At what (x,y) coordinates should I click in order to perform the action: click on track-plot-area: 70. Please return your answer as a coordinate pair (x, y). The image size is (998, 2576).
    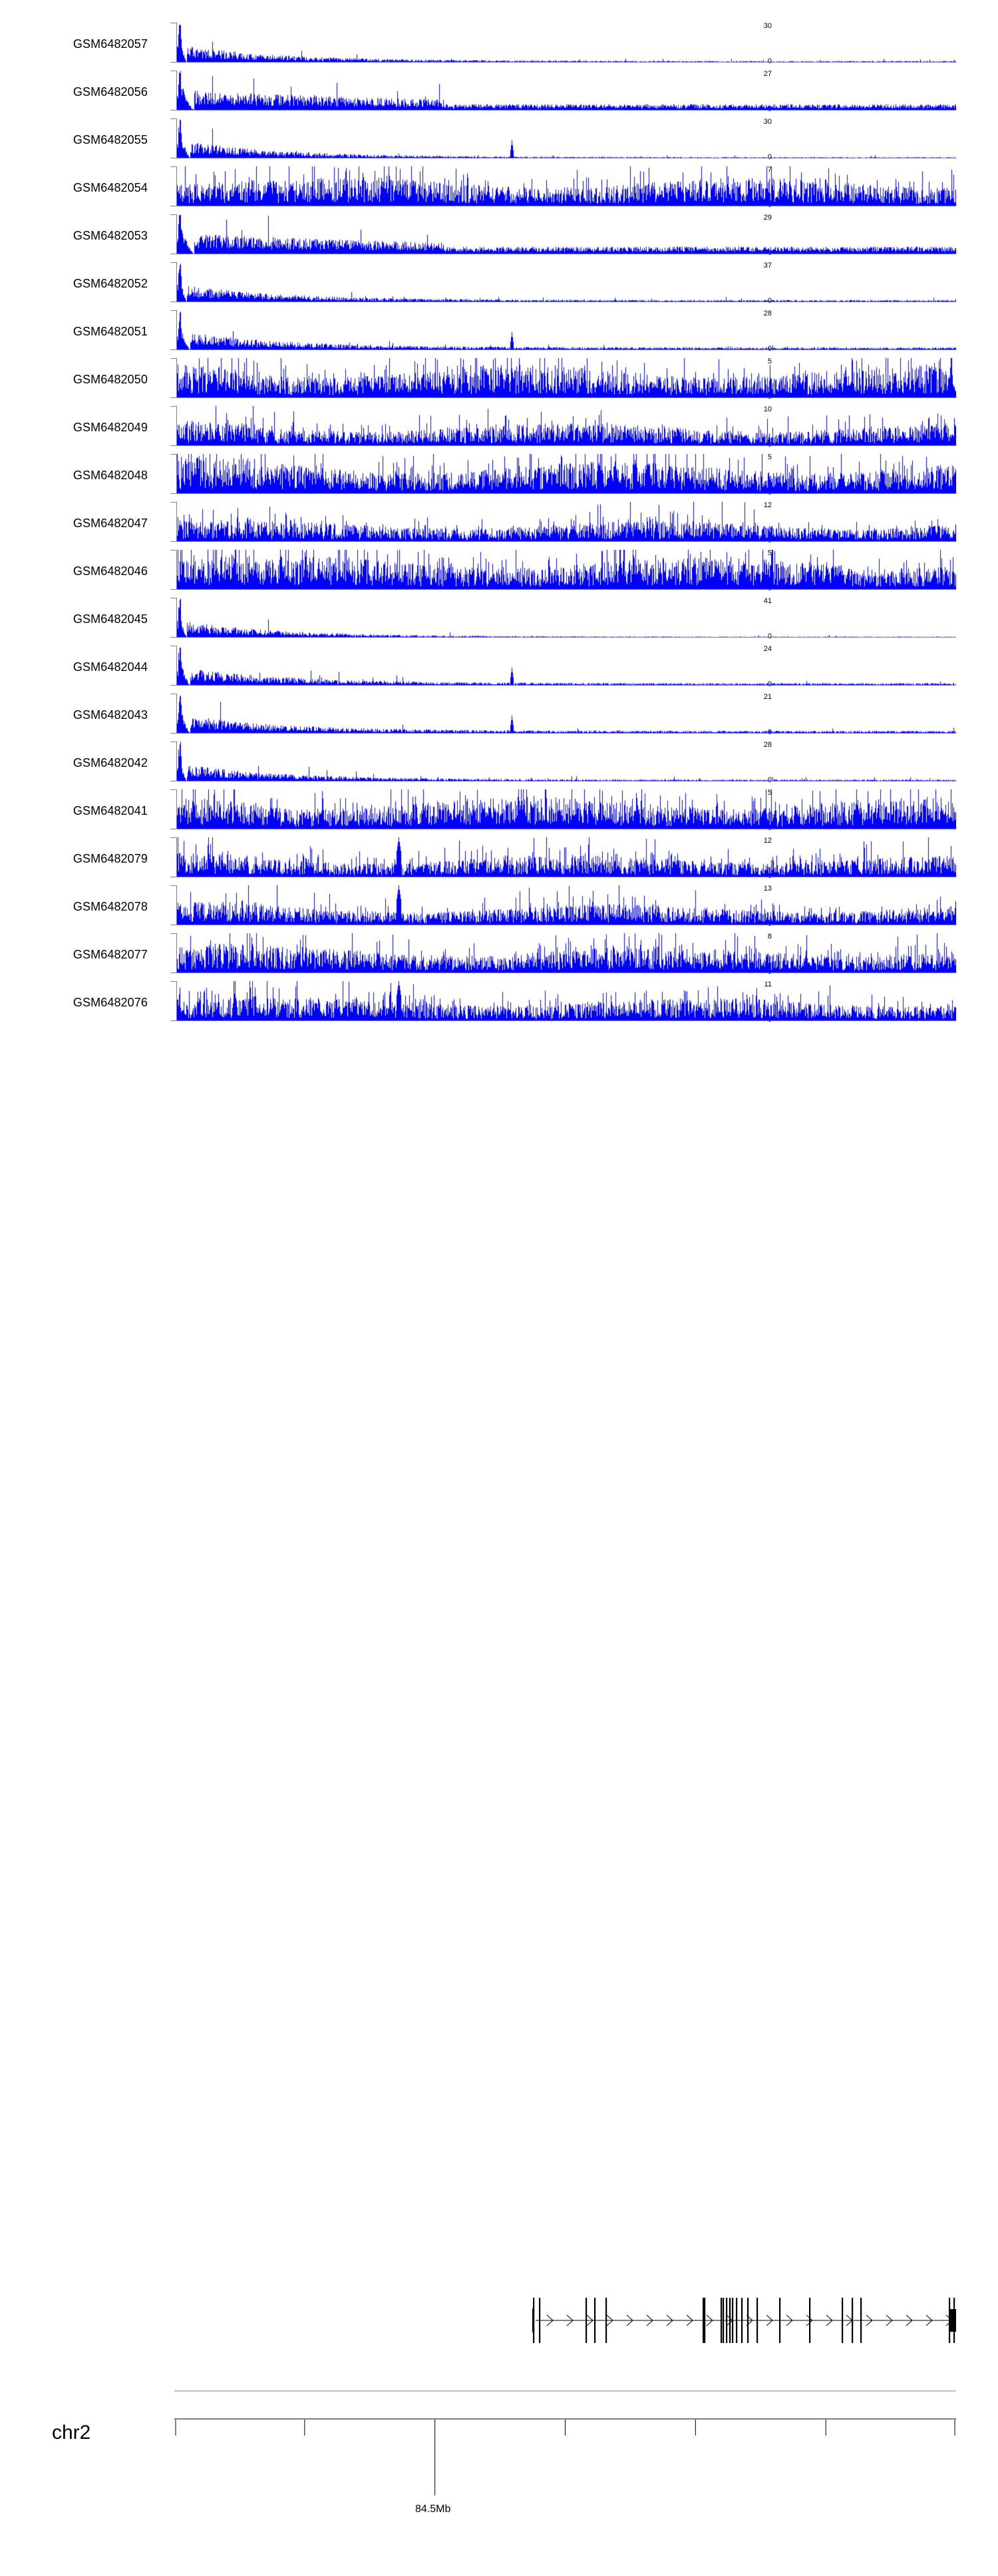
    Looking at the image, I should click on (563, 187).